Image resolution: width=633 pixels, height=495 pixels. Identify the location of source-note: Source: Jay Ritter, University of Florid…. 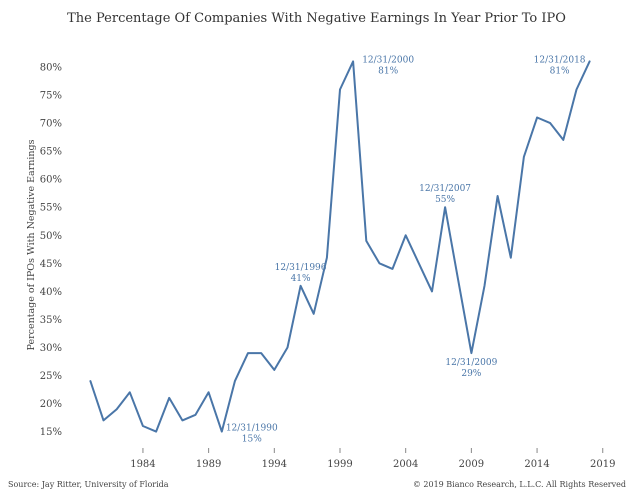
(88, 484).